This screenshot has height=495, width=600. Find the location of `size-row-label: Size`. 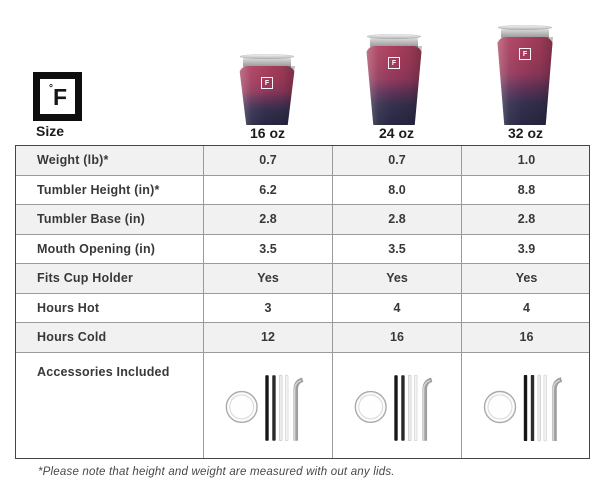

size-row-label: Size is located at coordinates (50, 131).